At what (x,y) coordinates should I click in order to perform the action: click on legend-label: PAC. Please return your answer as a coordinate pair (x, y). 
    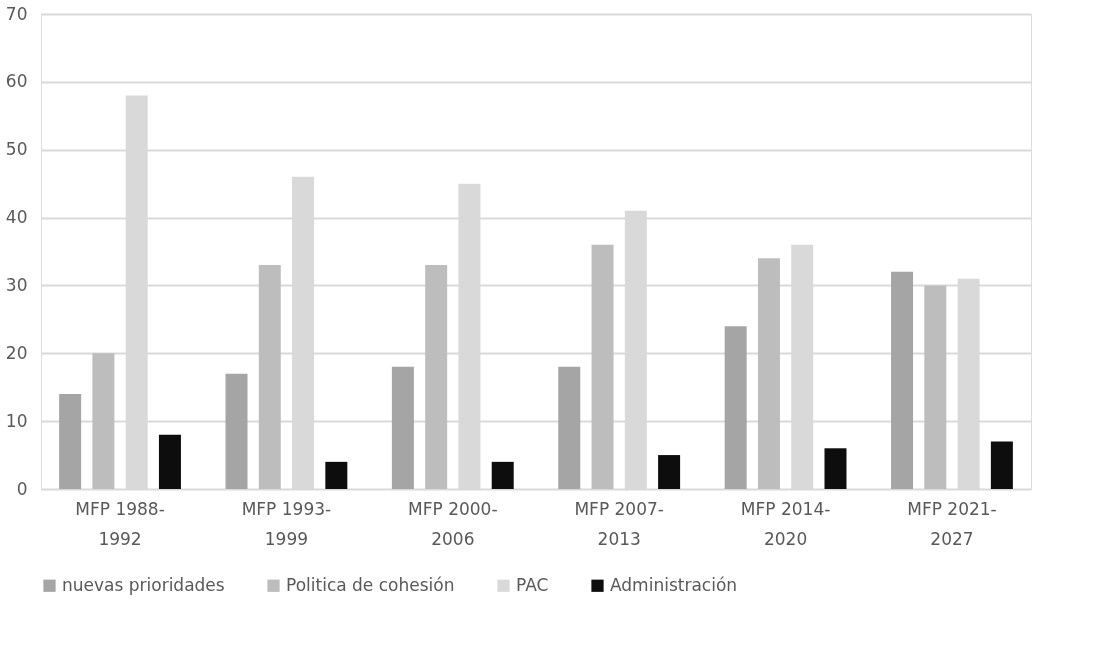
    Looking at the image, I should click on (532, 584).